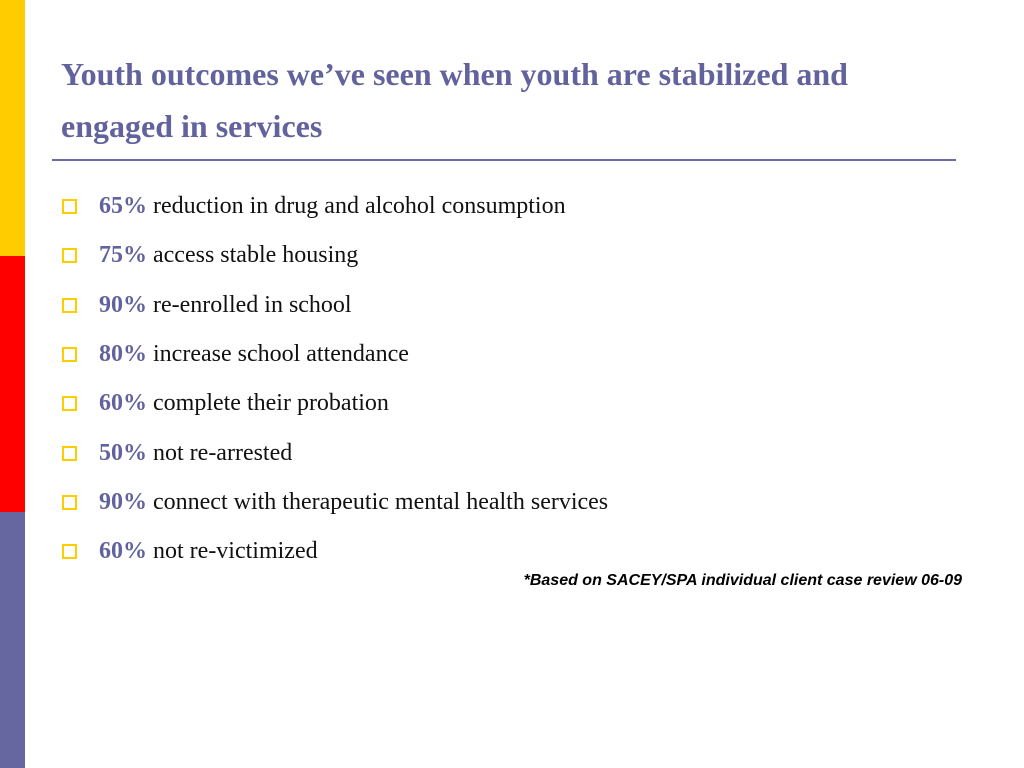  Describe the element at coordinates (12, 128) in the screenshot. I see `side-bar-yellow` at that location.